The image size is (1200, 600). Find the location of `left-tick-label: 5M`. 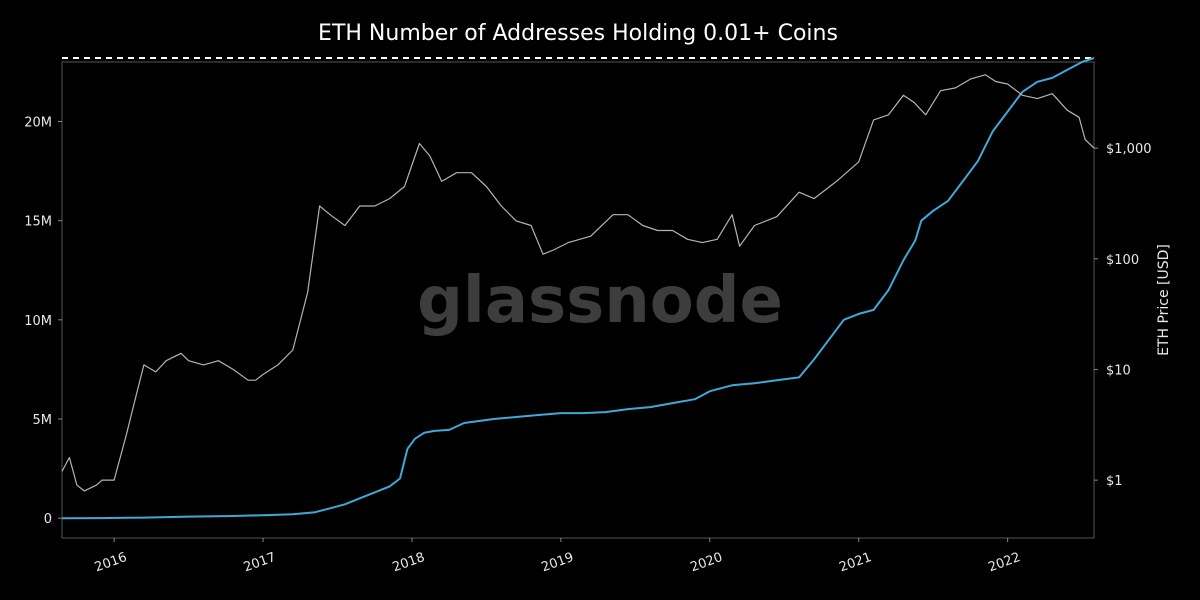

left-tick-label: 5M is located at coordinates (43, 420).